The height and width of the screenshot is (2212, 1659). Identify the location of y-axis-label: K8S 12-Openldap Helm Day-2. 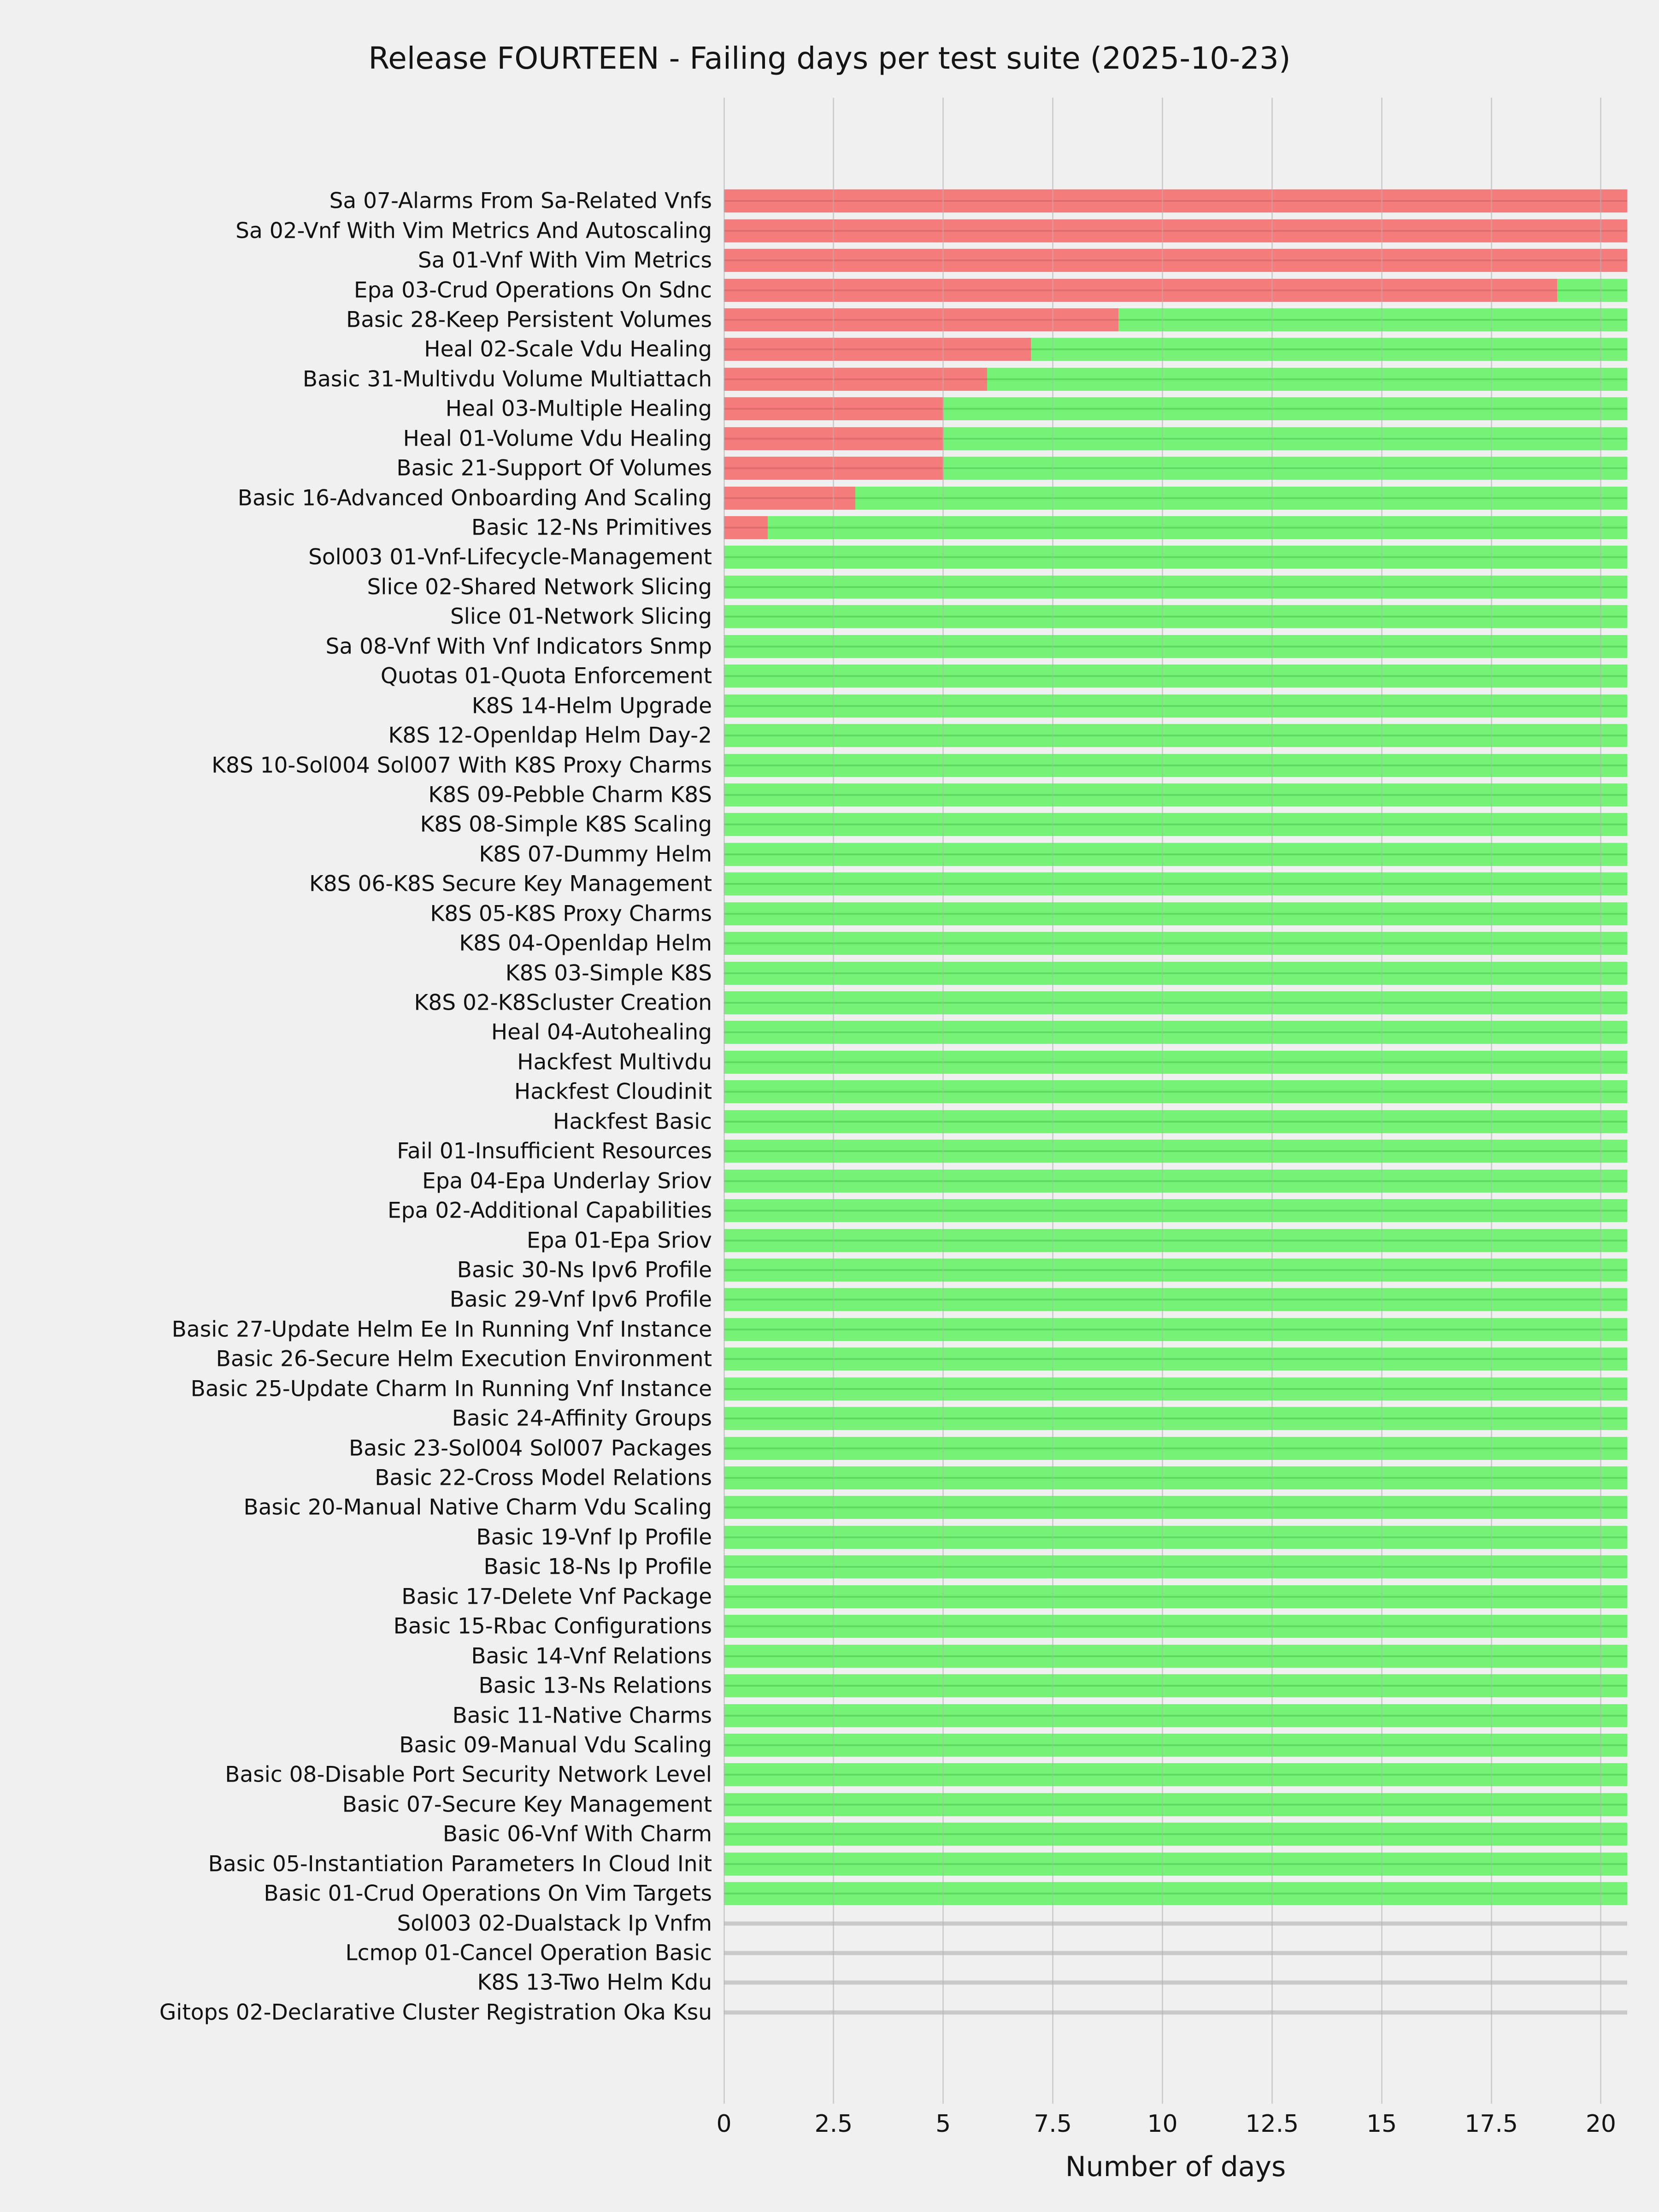
(550, 735).